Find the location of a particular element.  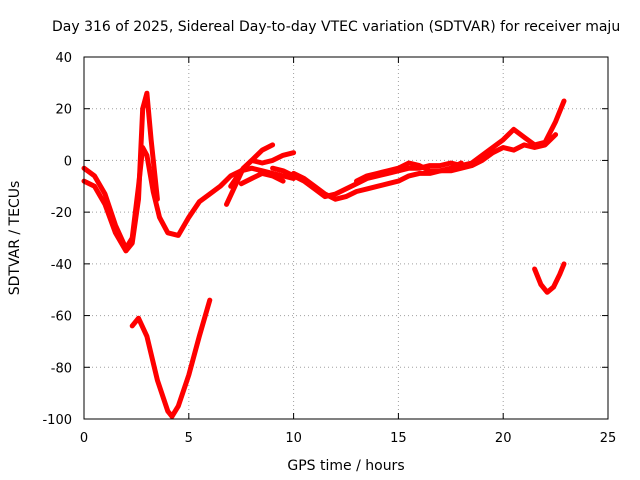

x-tick-label: 15 is located at coordinates (398, 438).